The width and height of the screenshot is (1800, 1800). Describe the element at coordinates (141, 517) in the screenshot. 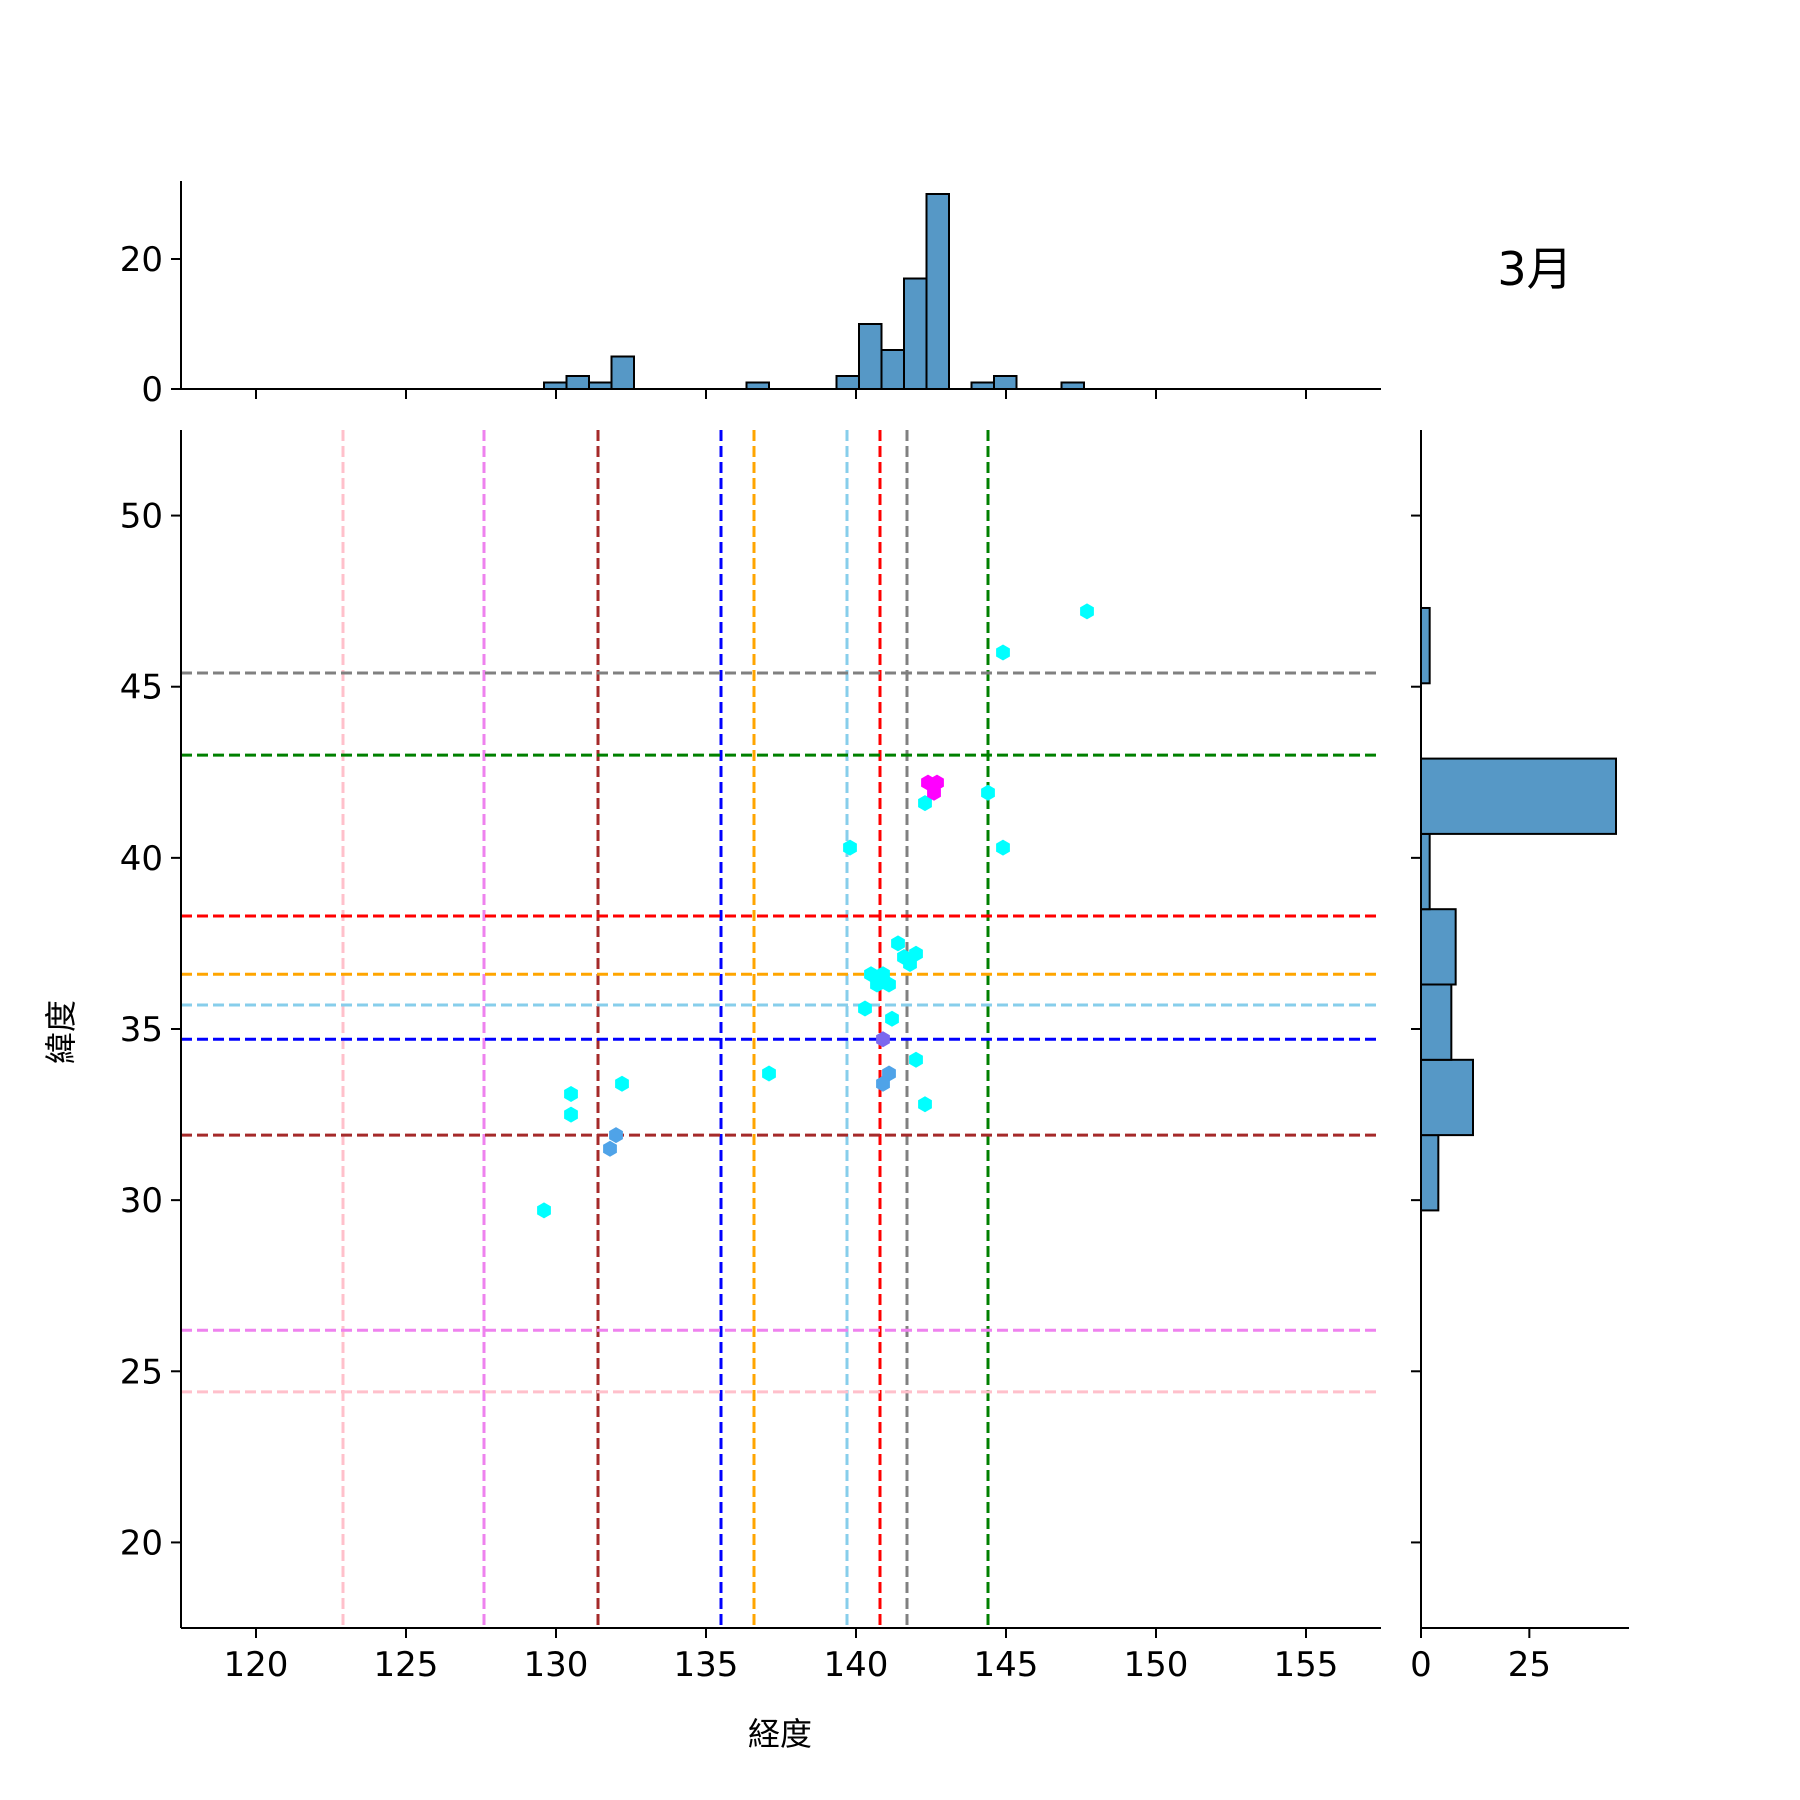

I see `y-tick-label: 50` at that location.